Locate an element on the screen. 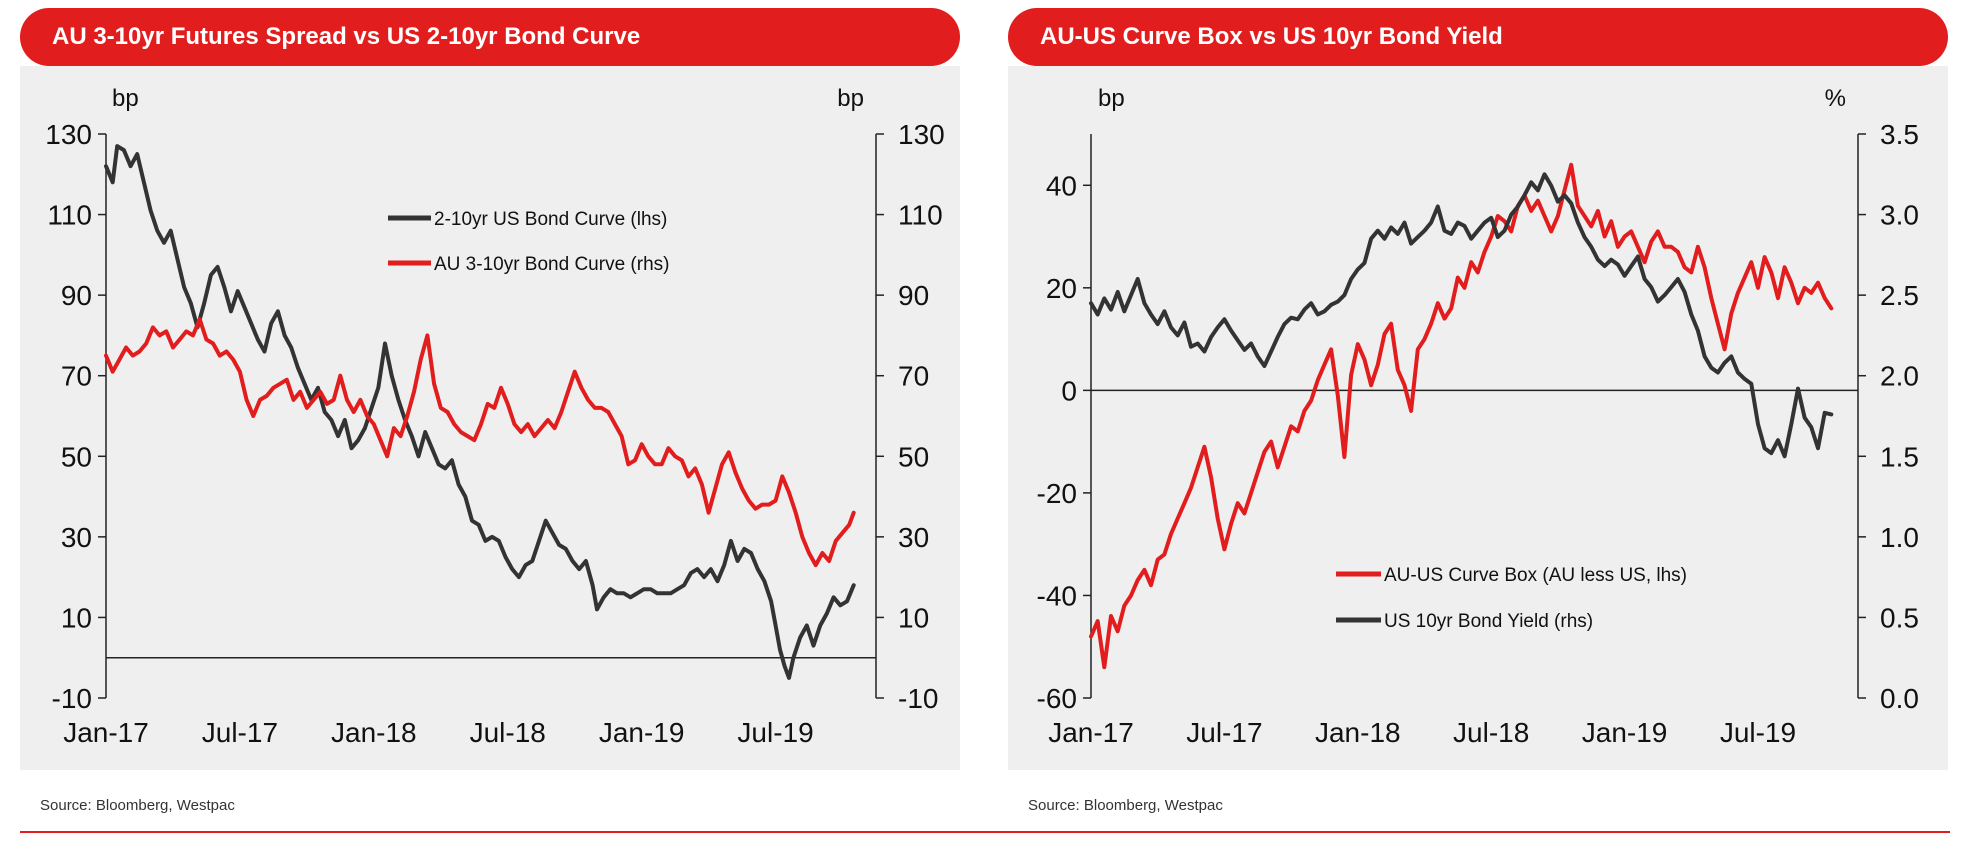 The image size is (1972, 844). left-y-unit-right: bp is located at coordinates (1111, 98).